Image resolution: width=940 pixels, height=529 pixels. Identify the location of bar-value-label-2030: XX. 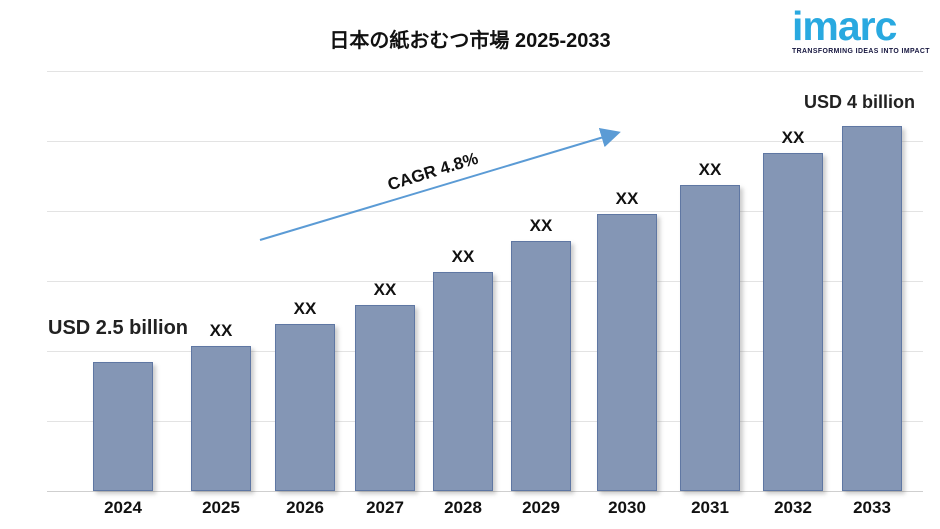
(627, 198).